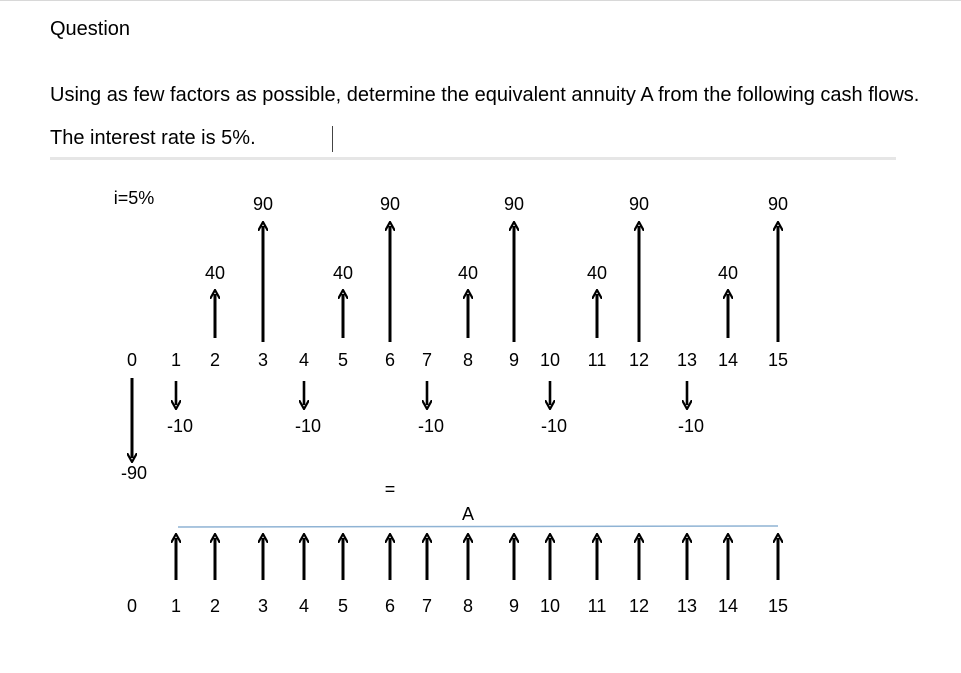 The image size is (961, 673). I want to click on period-label-bottom: 1, so click(176, 606).